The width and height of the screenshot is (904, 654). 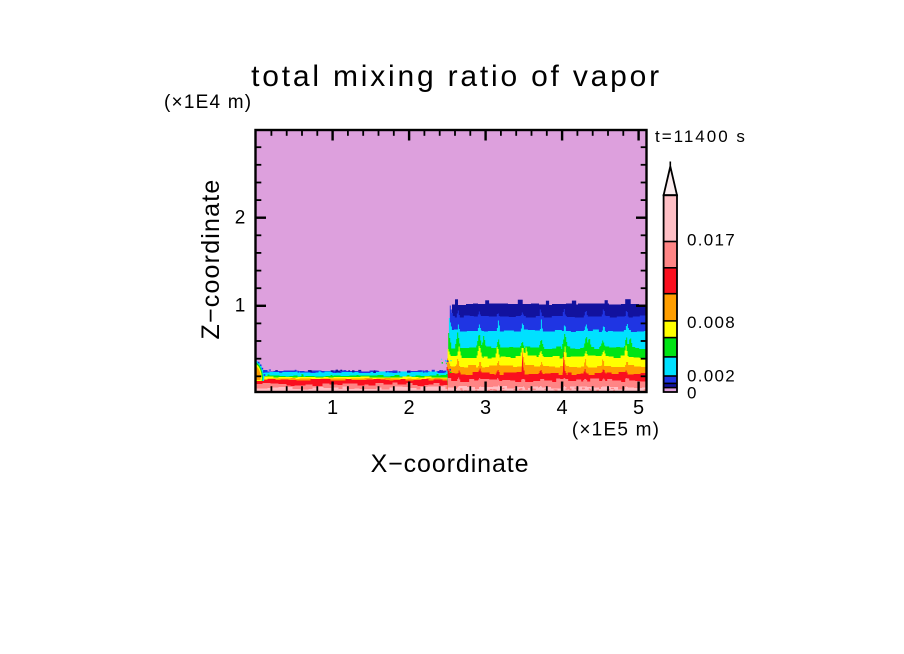 What do you see at coordinates (211, 258) in the screenshot?
I see `svg-text: Z−coordinate` at bounding box center [211, 258].